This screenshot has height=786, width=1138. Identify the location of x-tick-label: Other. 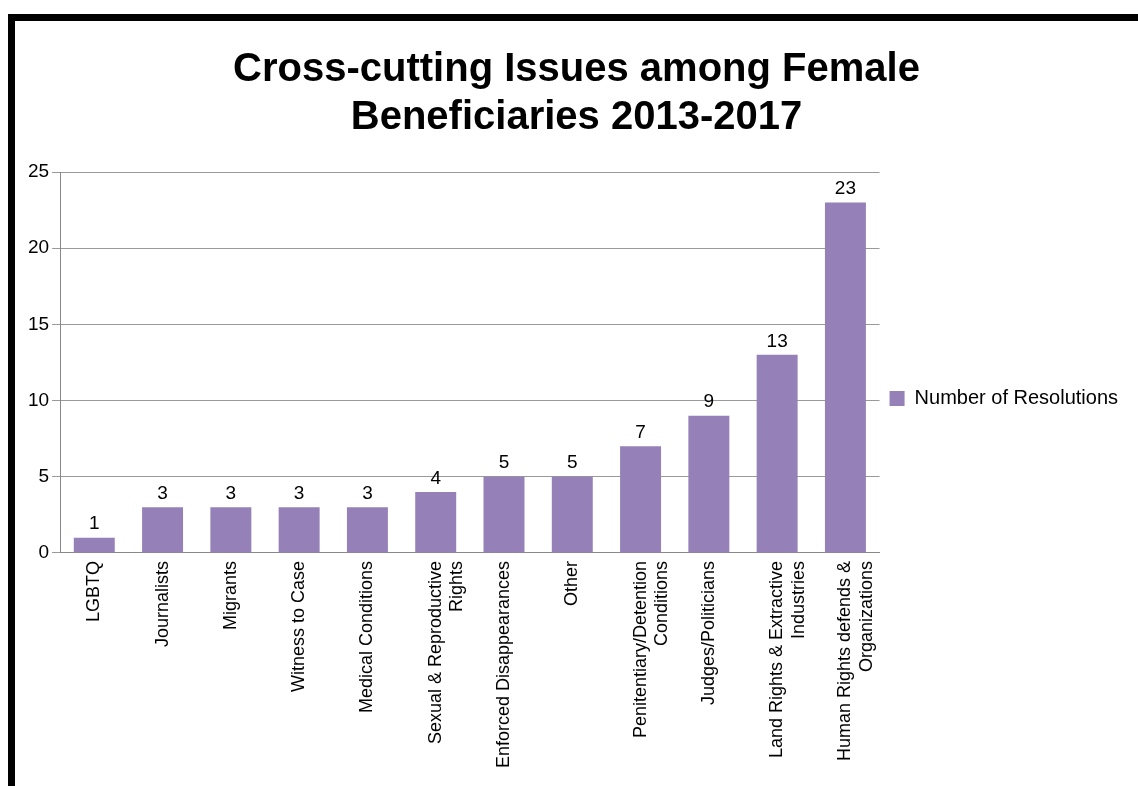
(571, 583).